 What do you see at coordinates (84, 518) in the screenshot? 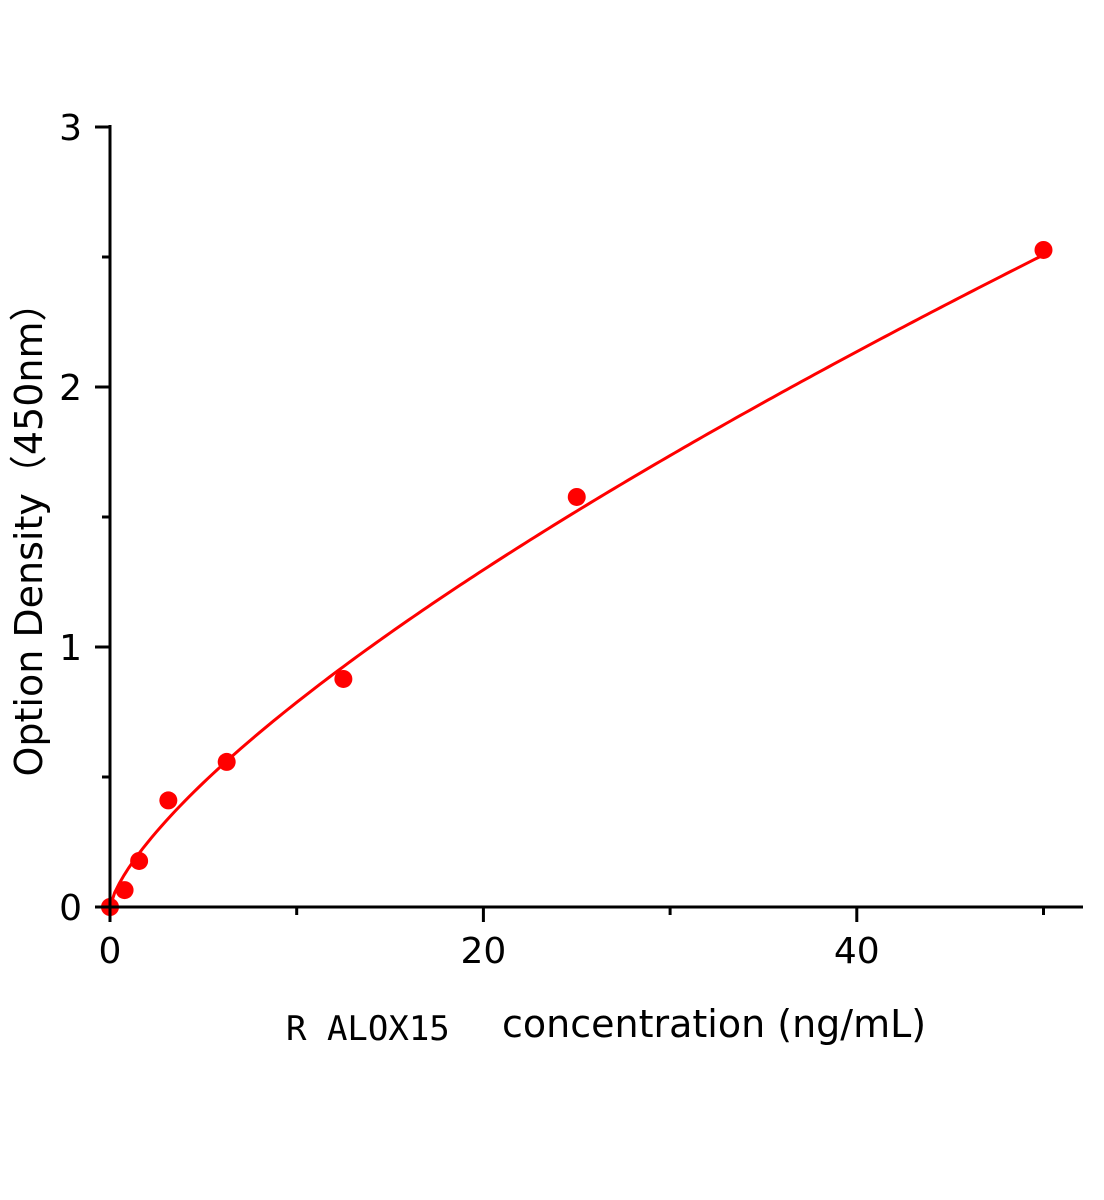
I see `y-ticks: 0 1 2 3` at bounding box center [84, 518].